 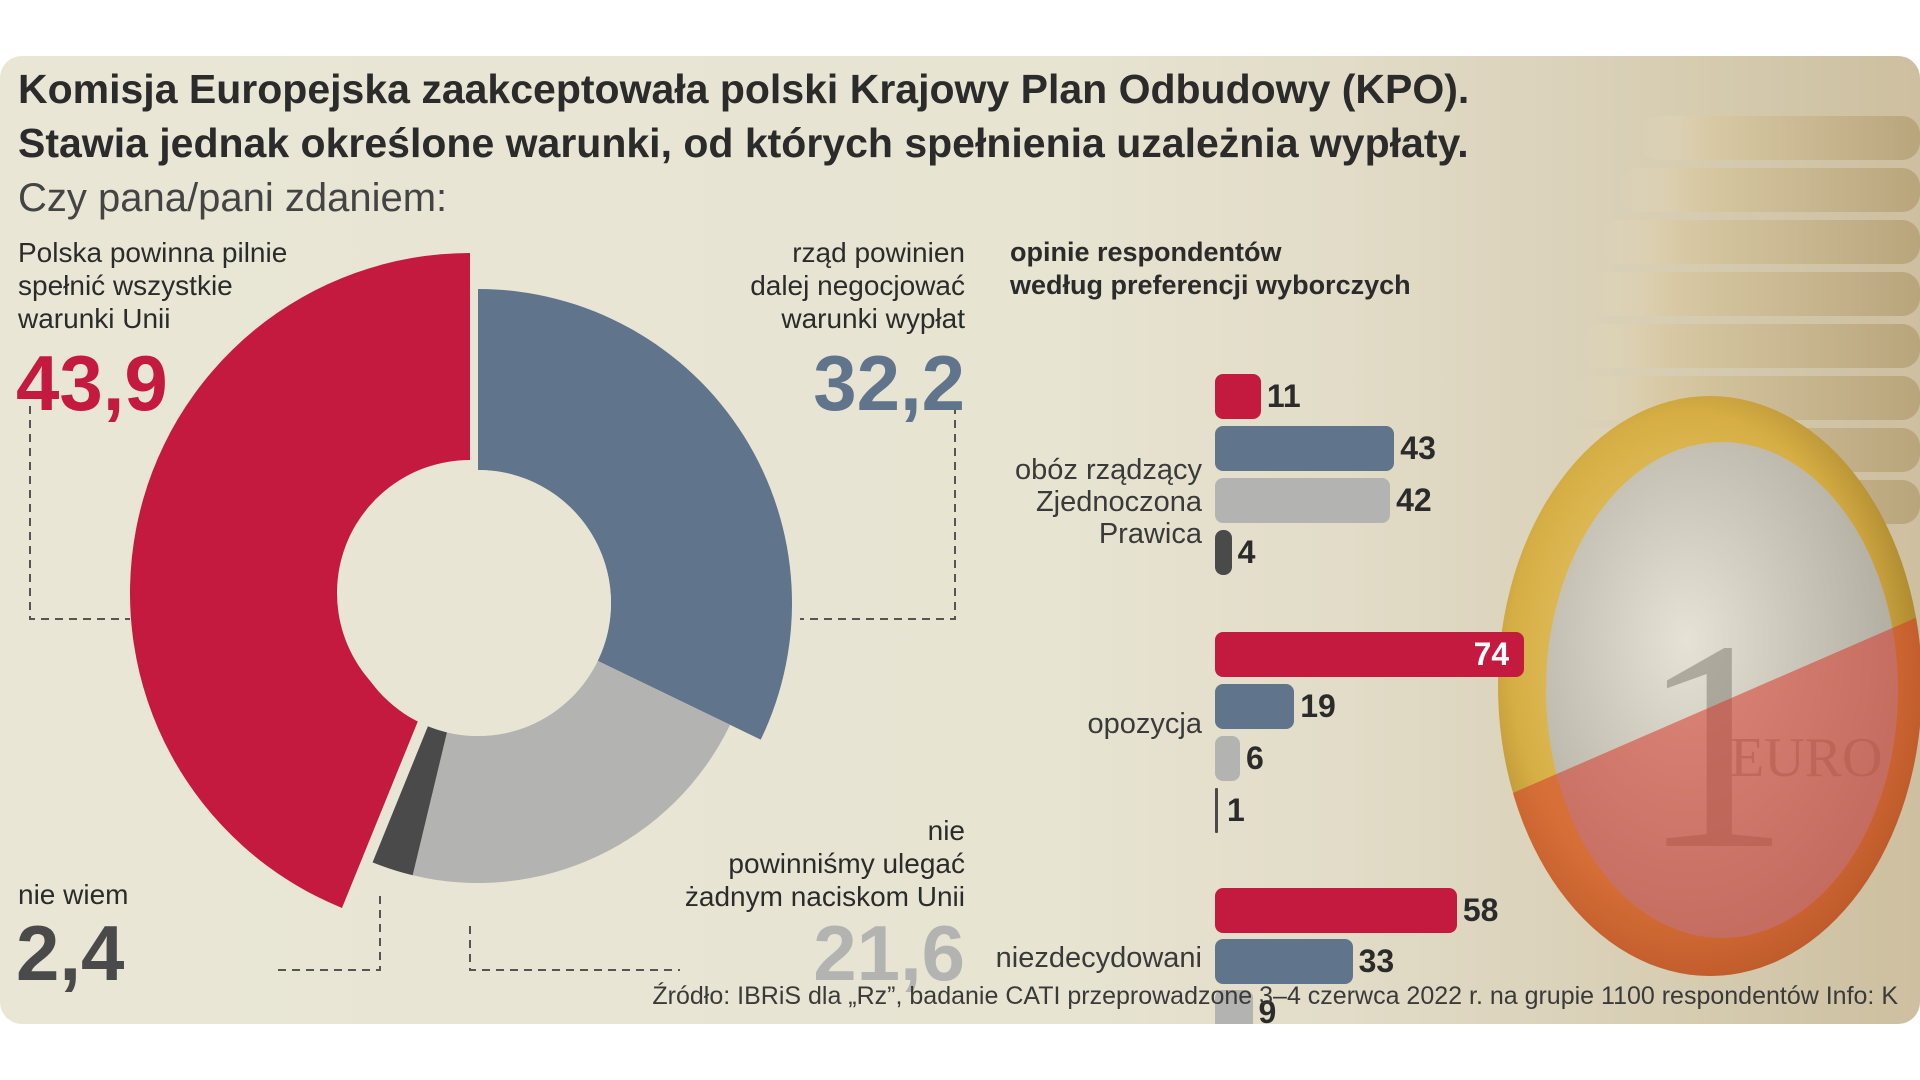 What do you see at coordinates (1480, 910) in the screenshot?
I see `bar-value-label: 58` at bounding box center [1480, 910].